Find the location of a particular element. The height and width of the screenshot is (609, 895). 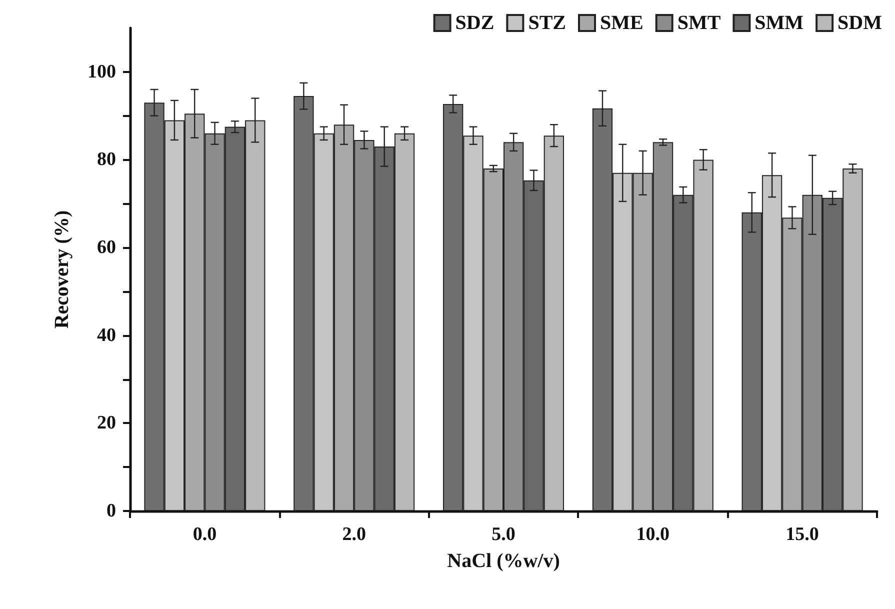

x-tick-label: 0.0 is located at coordinates (204, 534).